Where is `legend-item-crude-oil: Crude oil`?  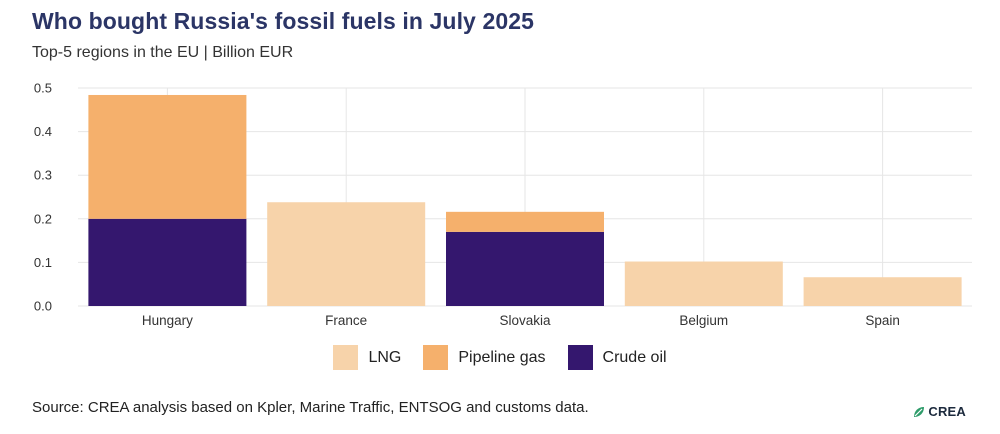 legend-item-crude-oil: Crude oil is located at coordinates (617, 357).